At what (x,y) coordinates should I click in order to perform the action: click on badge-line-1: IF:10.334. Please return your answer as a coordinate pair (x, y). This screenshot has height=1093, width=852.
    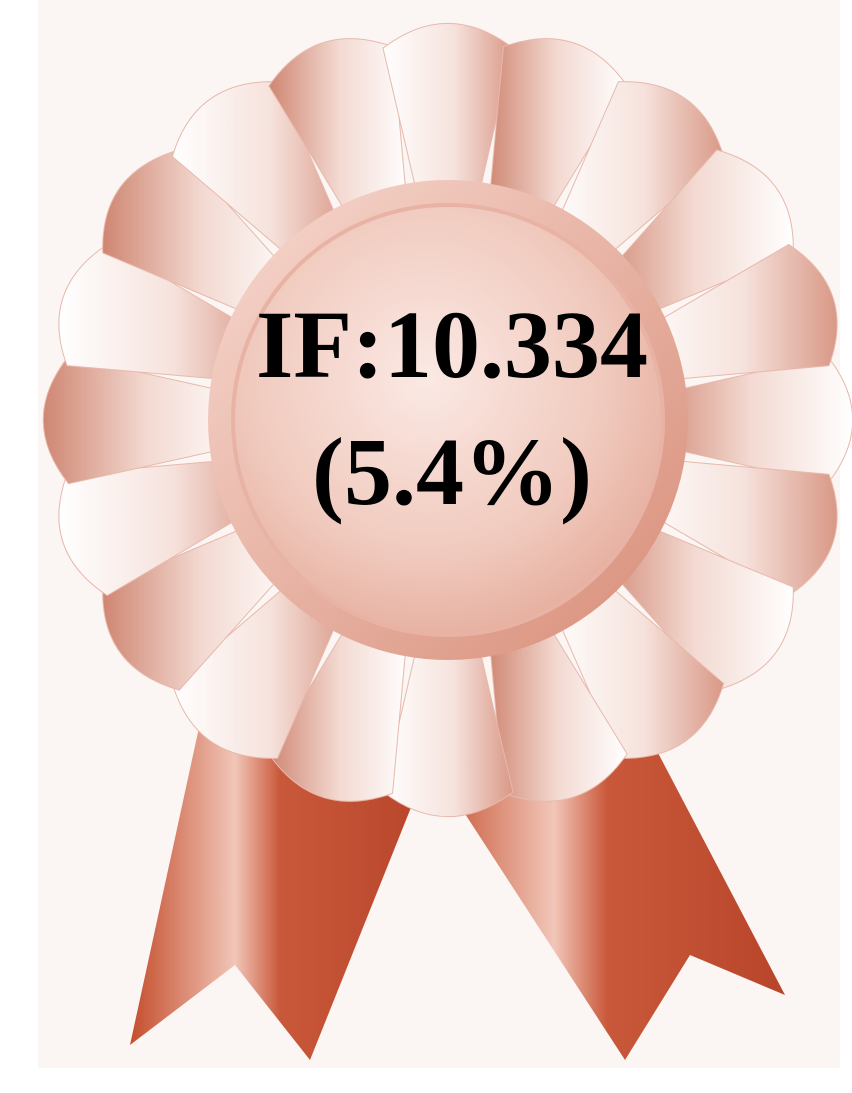
    Looking at the image, I should click on (452, 344).